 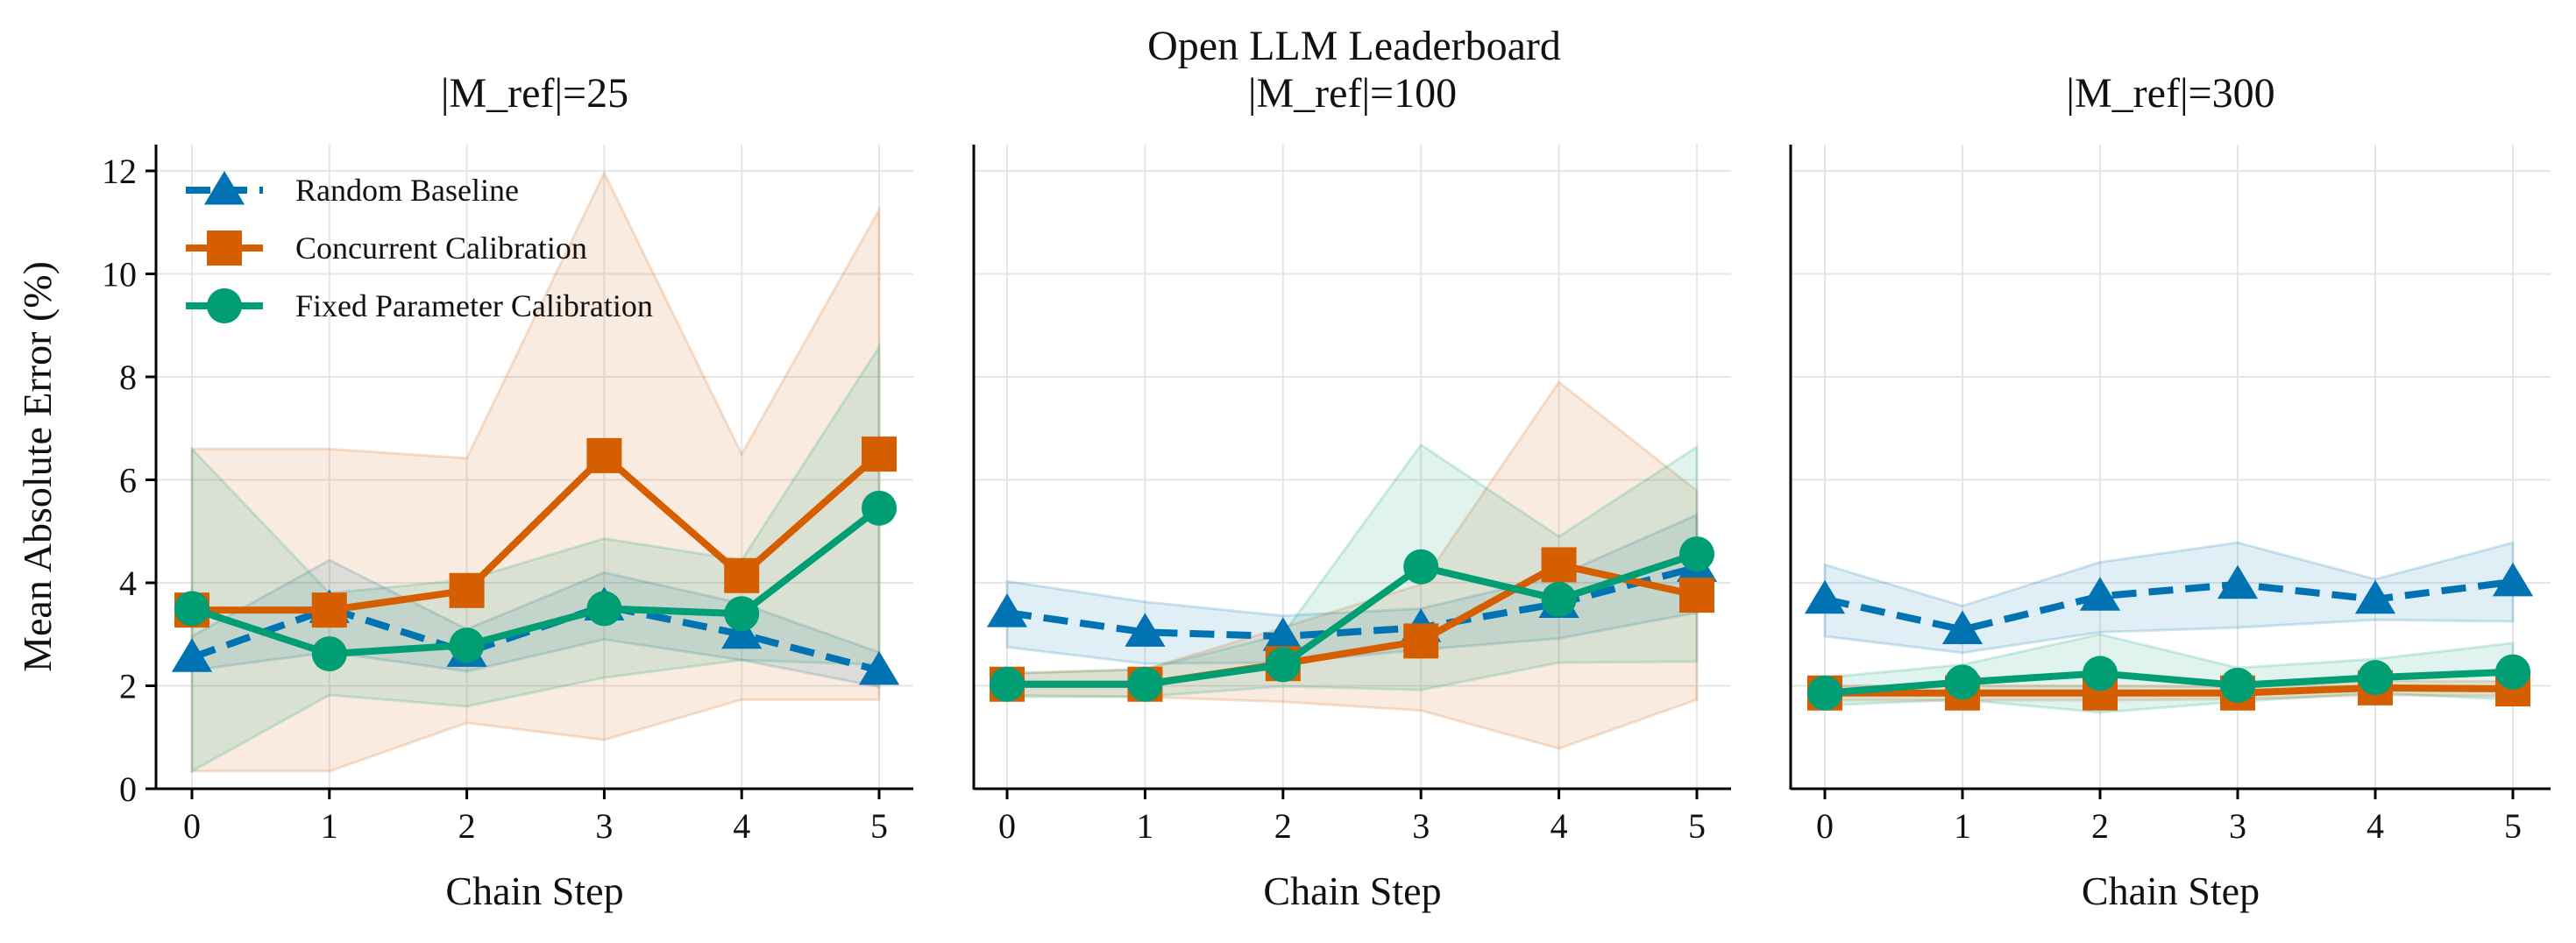 I want to click on y-tick-label: 2, so click(x=128, y=686).